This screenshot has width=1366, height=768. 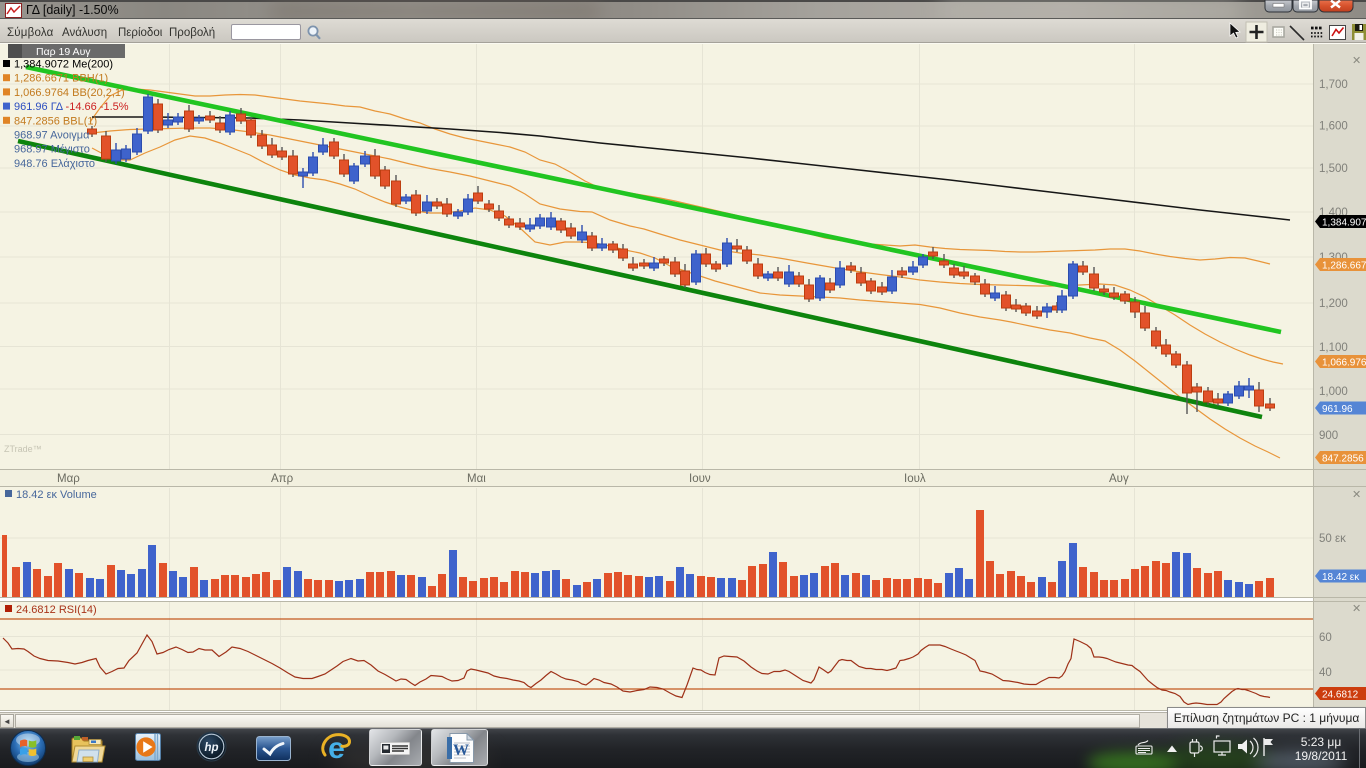 What do you see at coordinates (1341, 577) in the screenshot?
I see `svg-text: 18.42 εκ` at bounding box center [1341, 577].